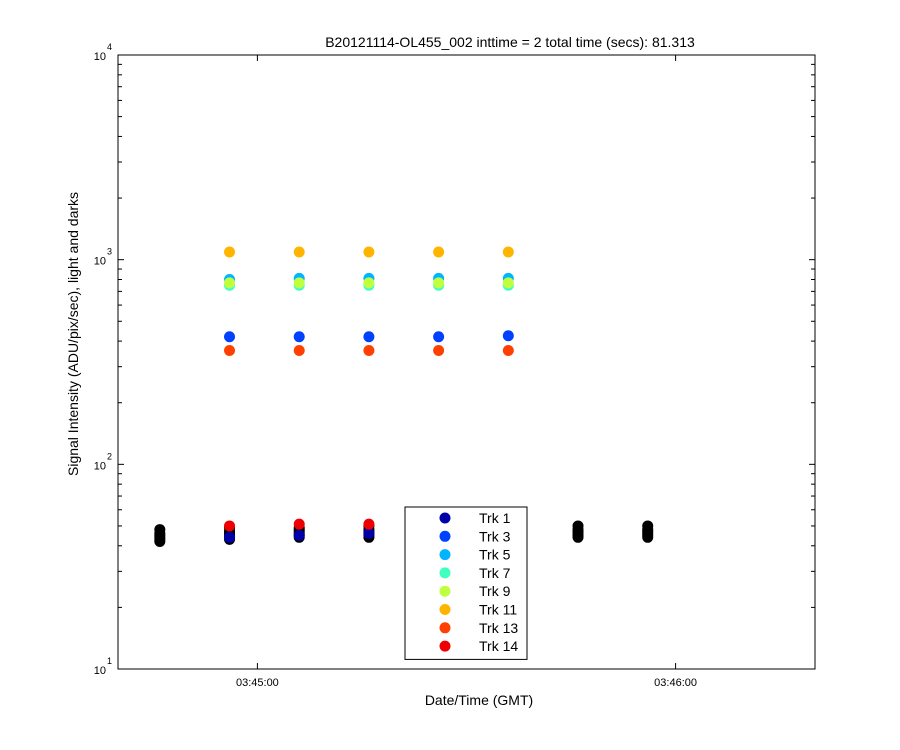  I want to click on legend-label: Trk 9, so click(495, 591).